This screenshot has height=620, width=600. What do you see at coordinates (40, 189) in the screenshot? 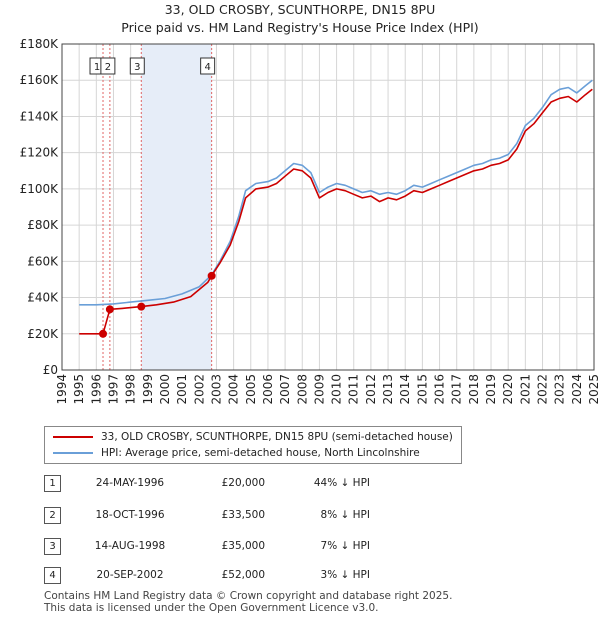
I see `y-tick-label: £100K` at bounding box center [40, 189].